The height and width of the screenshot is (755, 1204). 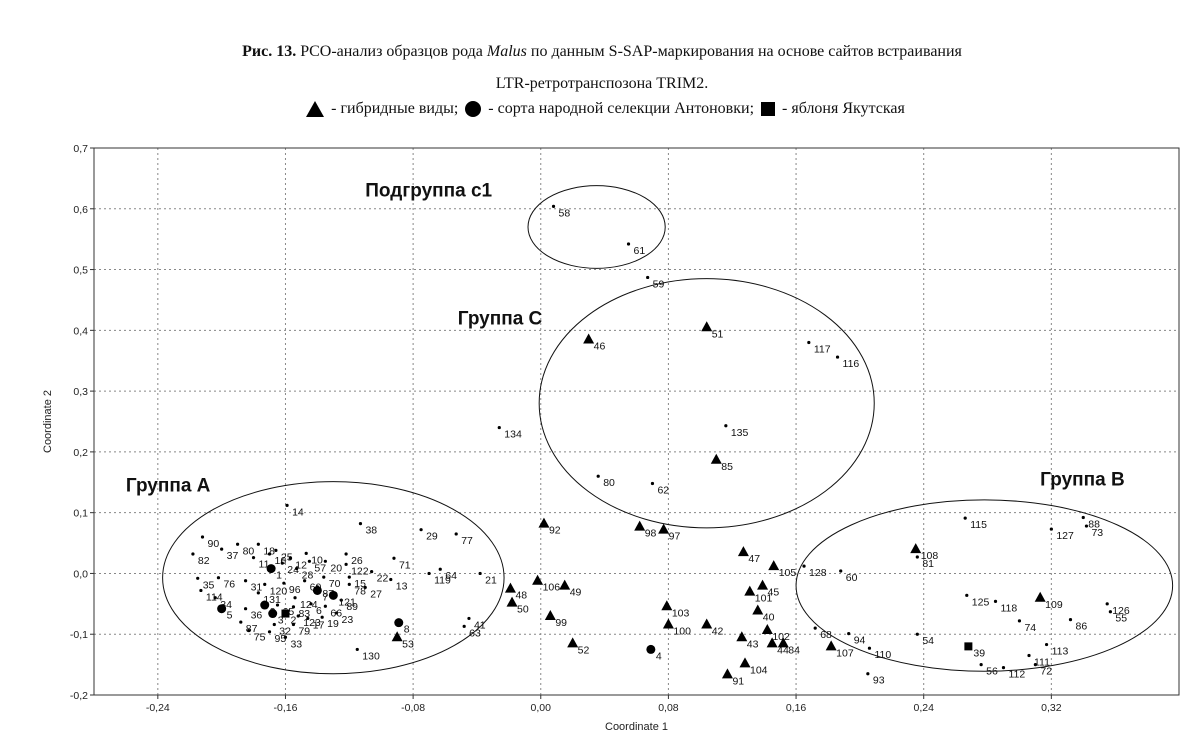 I want to click on y-tick-label: 0,0, so click(x=80, y=574).